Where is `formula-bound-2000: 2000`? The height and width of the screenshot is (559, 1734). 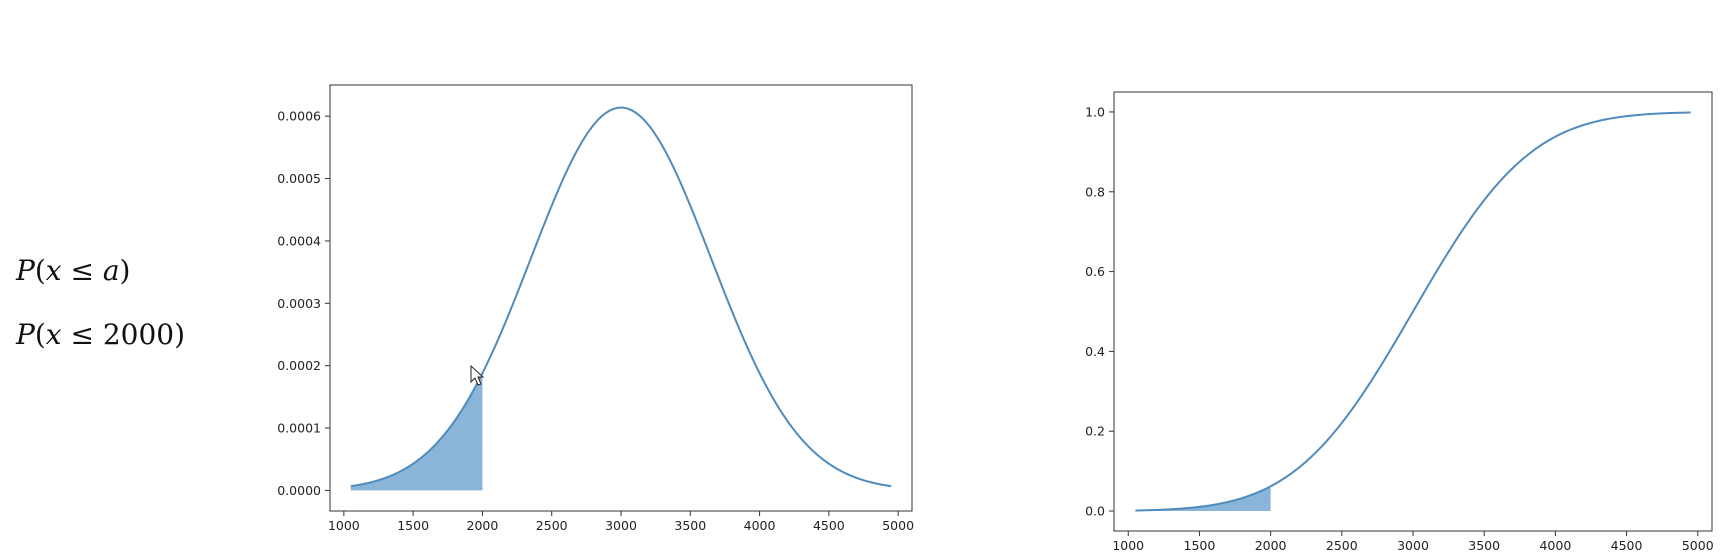
formula-bound-2000: 2000 is located at coordinates (138, 334).